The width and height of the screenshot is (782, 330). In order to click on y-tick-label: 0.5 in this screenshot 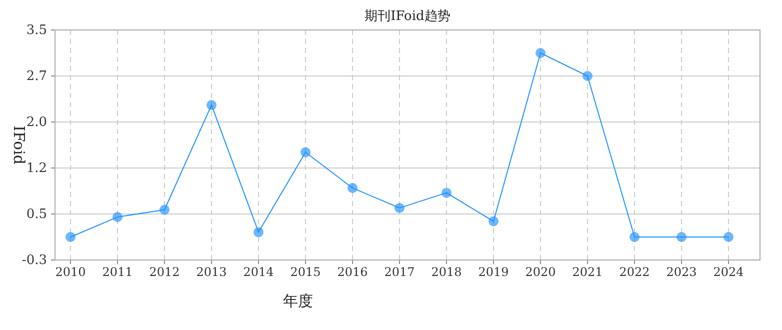, I will do `click(36, 214)`.